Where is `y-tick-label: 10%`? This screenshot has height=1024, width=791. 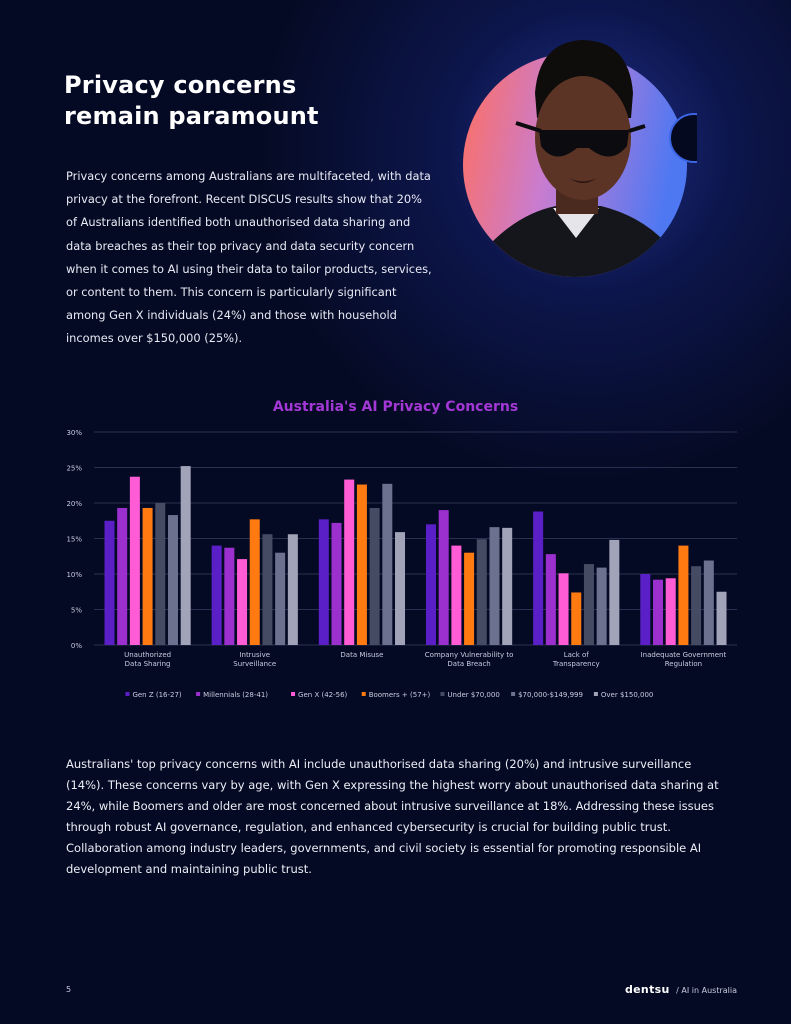 y-tick-label: 10% is located at coordinates (74, 575).